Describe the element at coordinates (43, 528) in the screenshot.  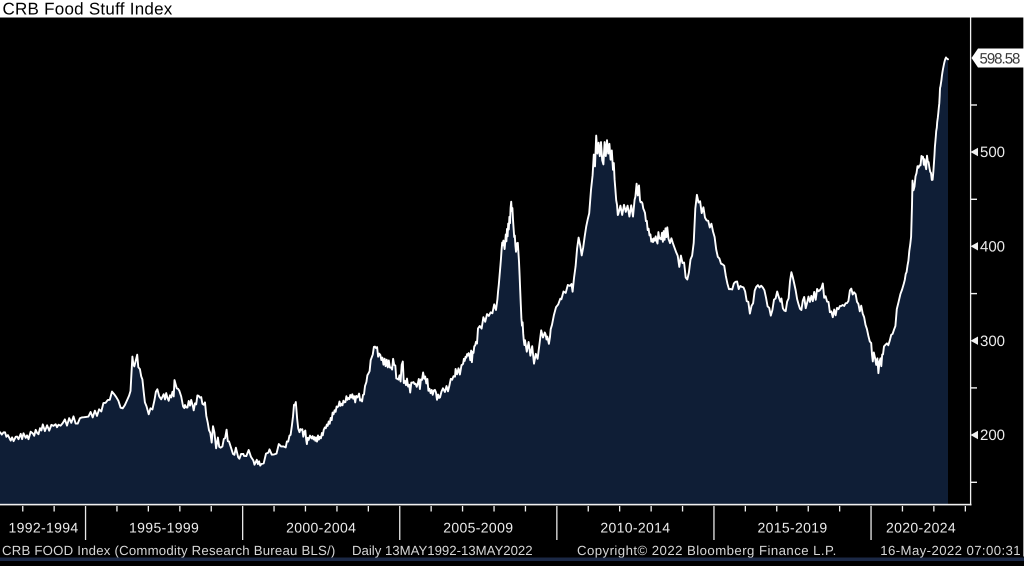
I see `svg-text: 1992-1994` at that location.